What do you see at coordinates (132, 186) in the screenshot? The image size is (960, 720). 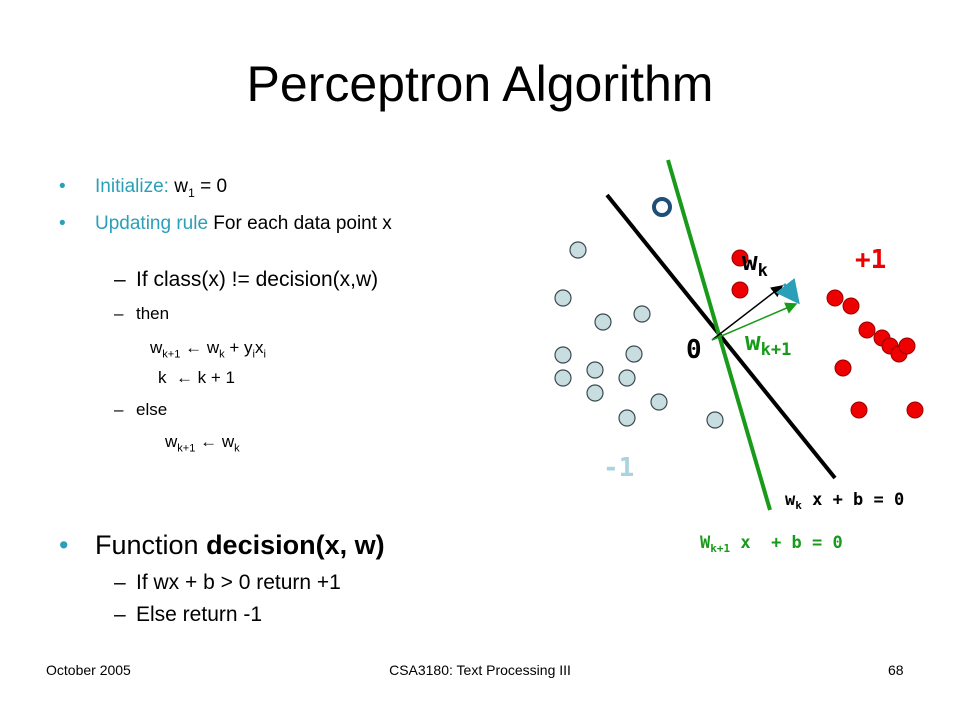 I see `text: Initialize:` at bounding box center [132, 186].